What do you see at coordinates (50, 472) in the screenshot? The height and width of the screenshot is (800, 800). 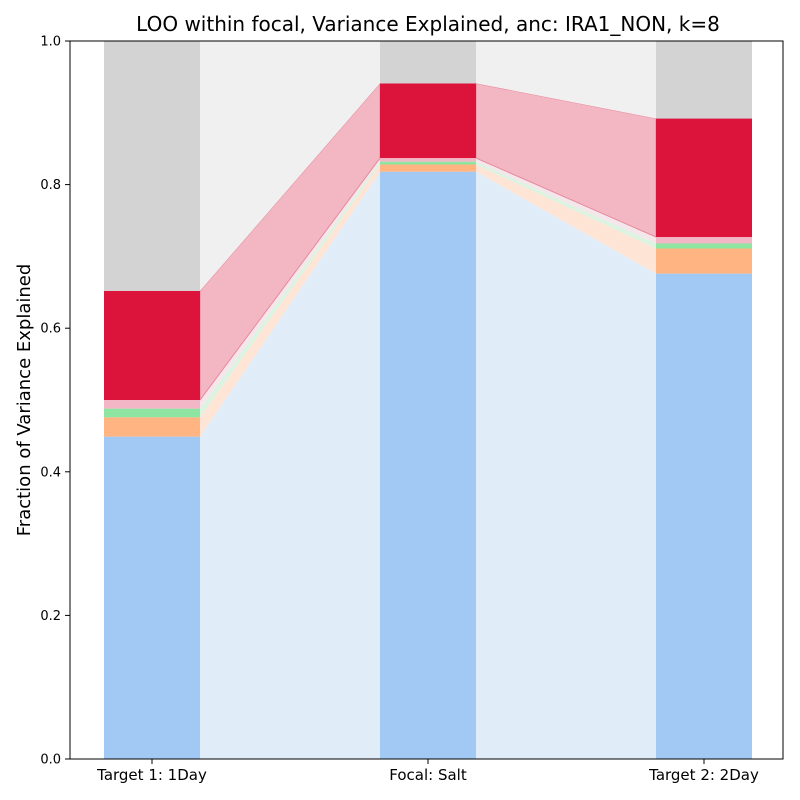 I see `y-tick-label-2: 0.4` at bounding box center [50, 472].